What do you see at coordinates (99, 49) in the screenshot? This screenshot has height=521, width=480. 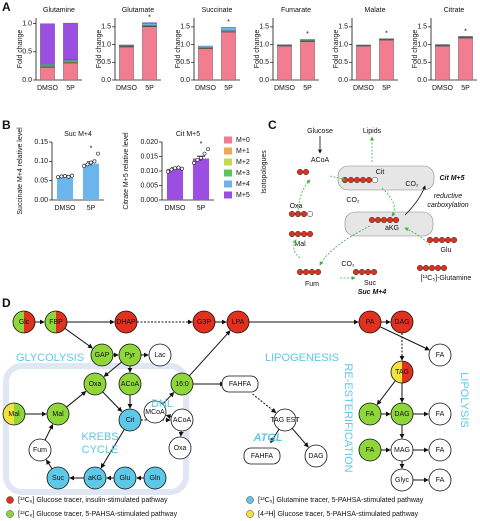 I see `y-axis-label: Fold change` at bounding box center [99, 49].